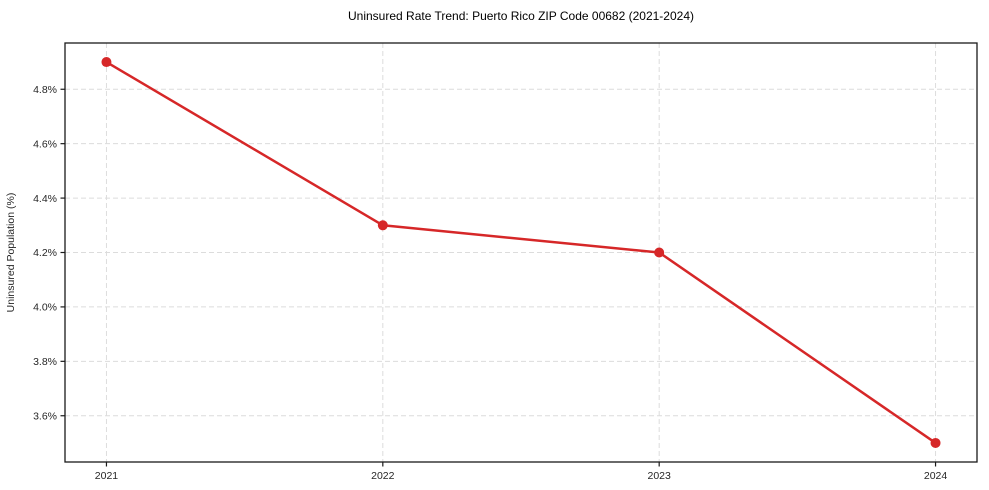 The image size is (989, 490). What do you see at coordinates (45, 199) in the screenshot?
I see `y-tick-label: 4.4%` at bounding box center [45, 199].